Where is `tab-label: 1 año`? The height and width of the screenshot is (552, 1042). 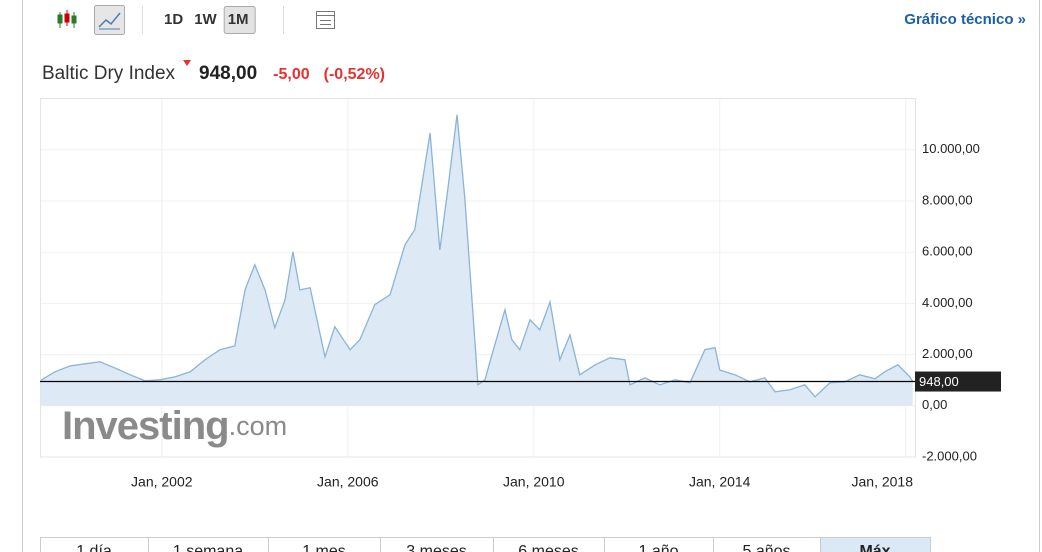
tab-label: 1 año is located at coordinates (658, 547).